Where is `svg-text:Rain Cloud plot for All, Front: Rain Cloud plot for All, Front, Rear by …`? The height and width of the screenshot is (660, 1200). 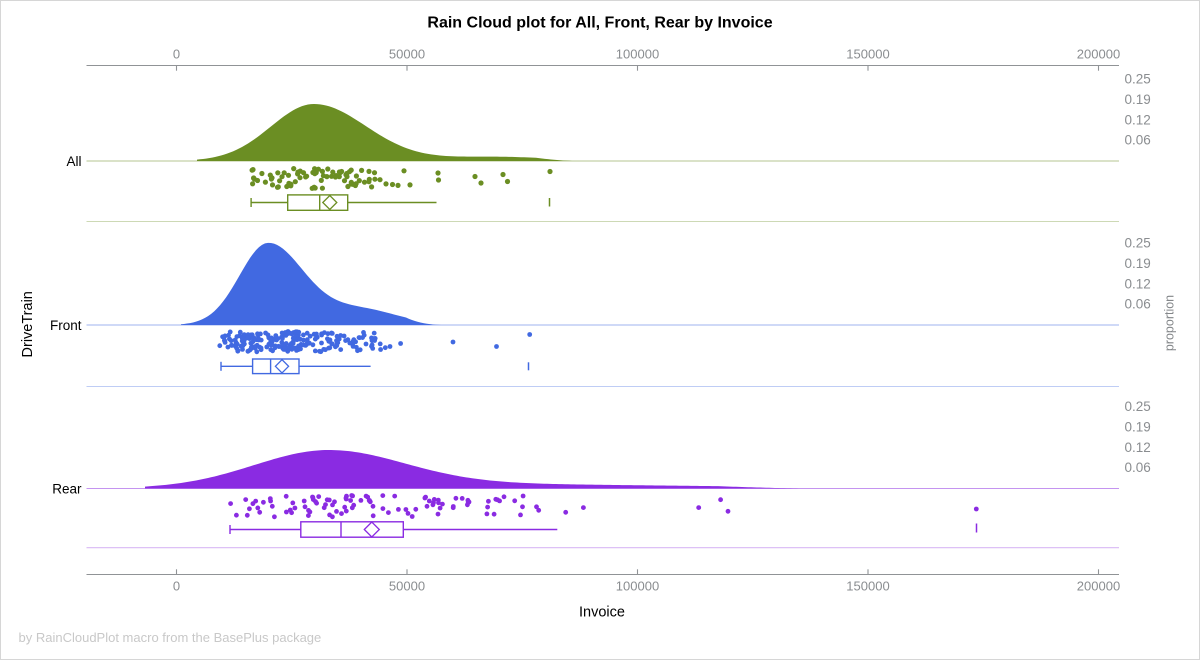 svg-text:Rain Cloud plot for All, Front: Rain Cloud plot for All, Front, Rear by … is located at coordinates (599, 22).